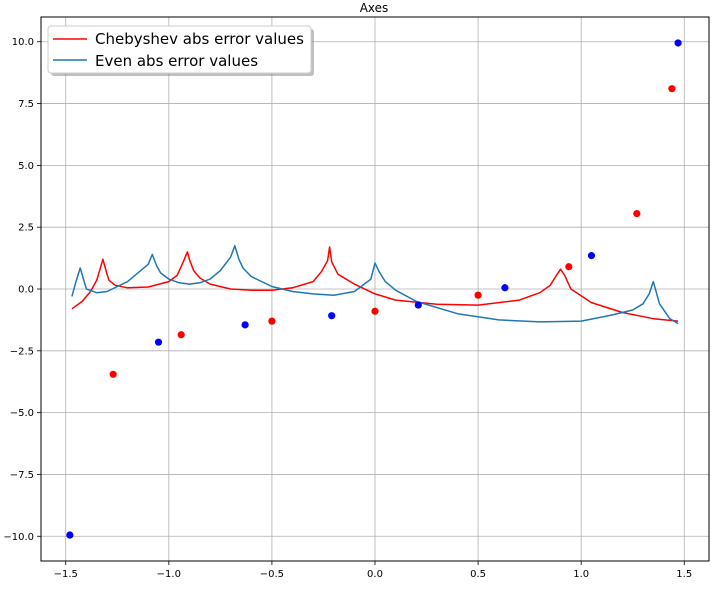  What do you see at coordinates (23, 42) in the screenshot?
I see `y-tick-label: 10.0` at bounding box center [23, 42].